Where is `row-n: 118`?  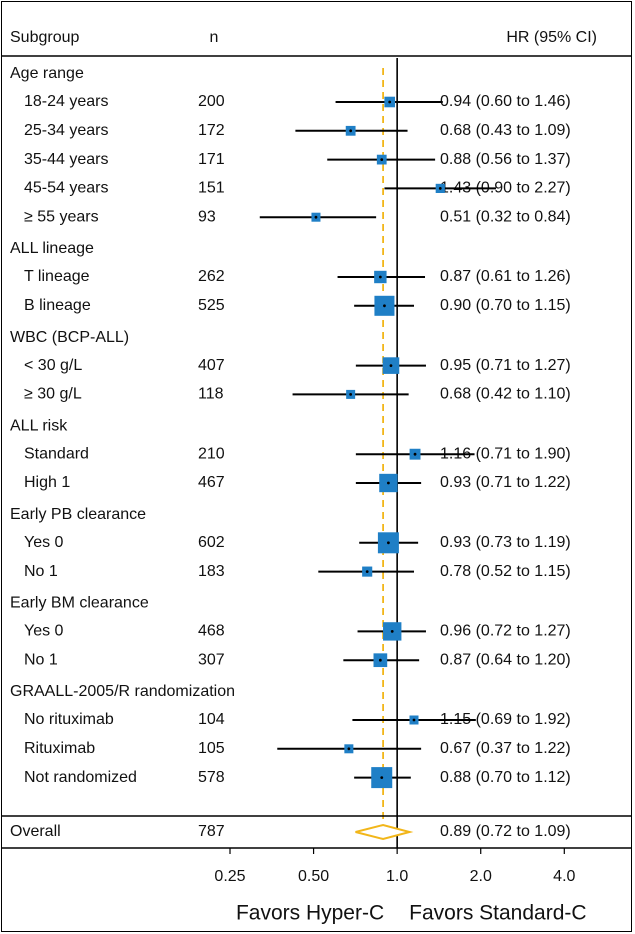
row-n: 118 is located at coordinates (211, 394).